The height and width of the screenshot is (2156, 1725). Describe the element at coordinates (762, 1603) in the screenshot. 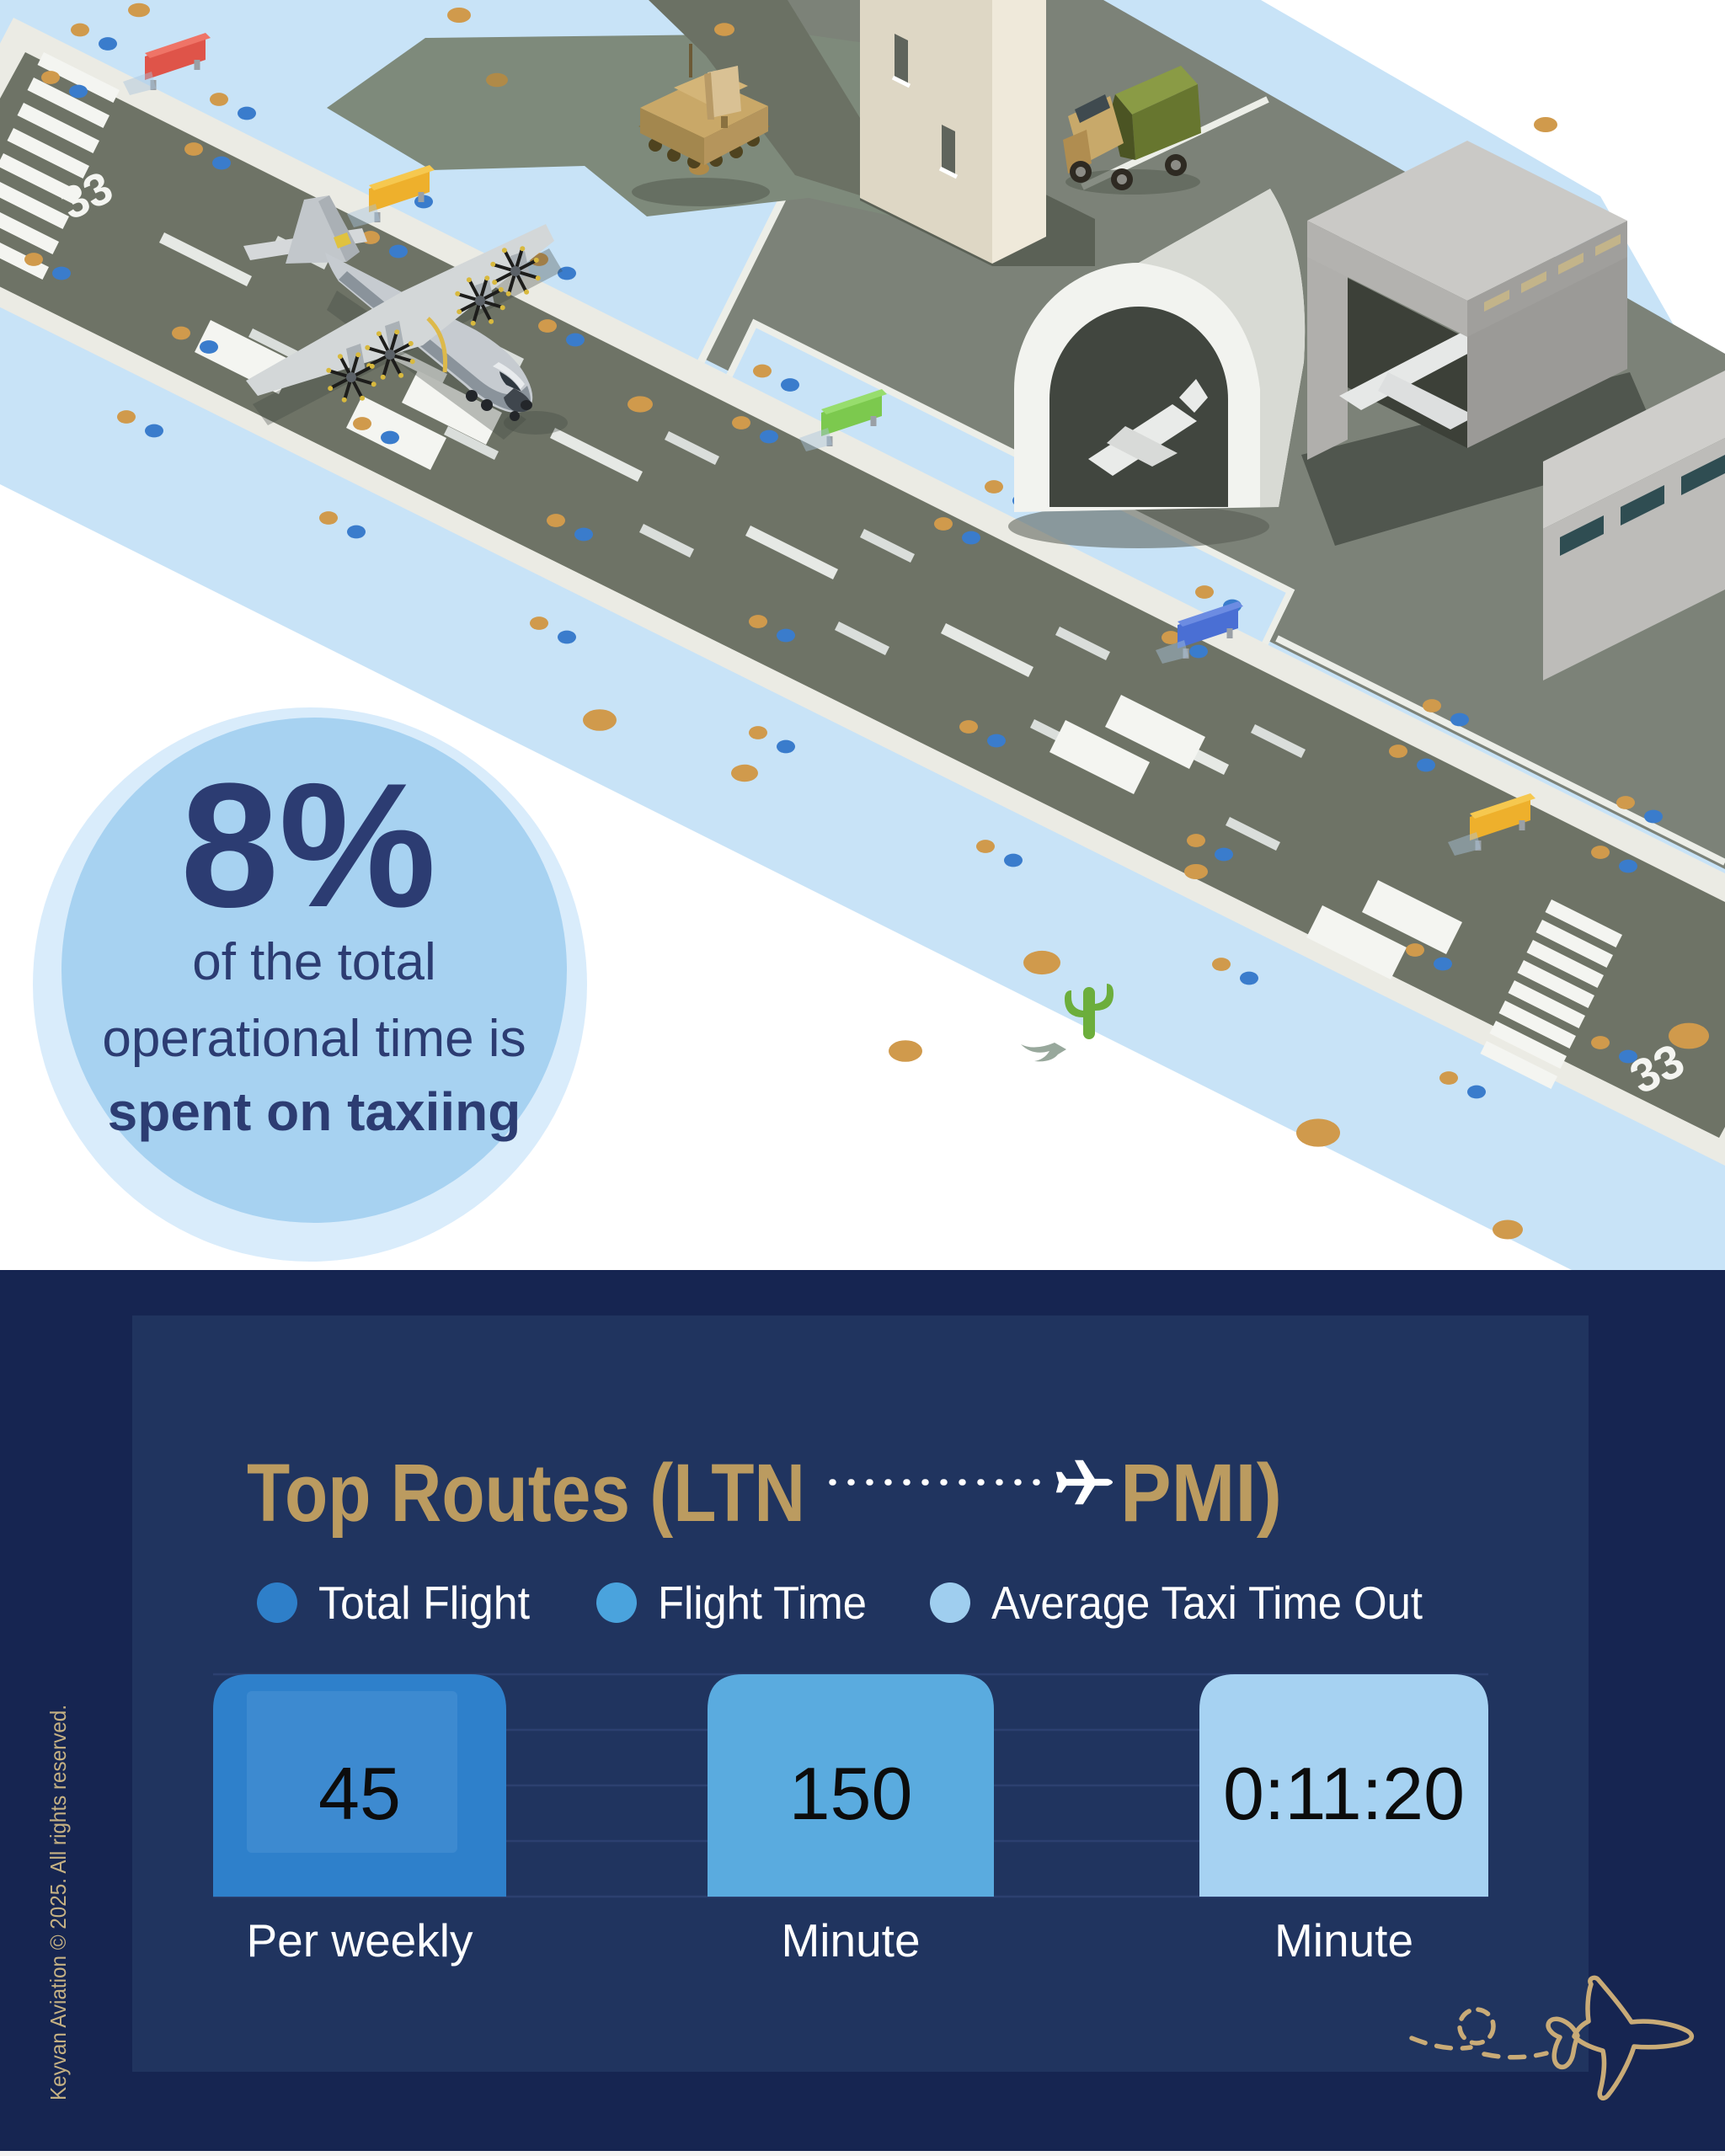

I see `svg-text: Flight Time` at that location.